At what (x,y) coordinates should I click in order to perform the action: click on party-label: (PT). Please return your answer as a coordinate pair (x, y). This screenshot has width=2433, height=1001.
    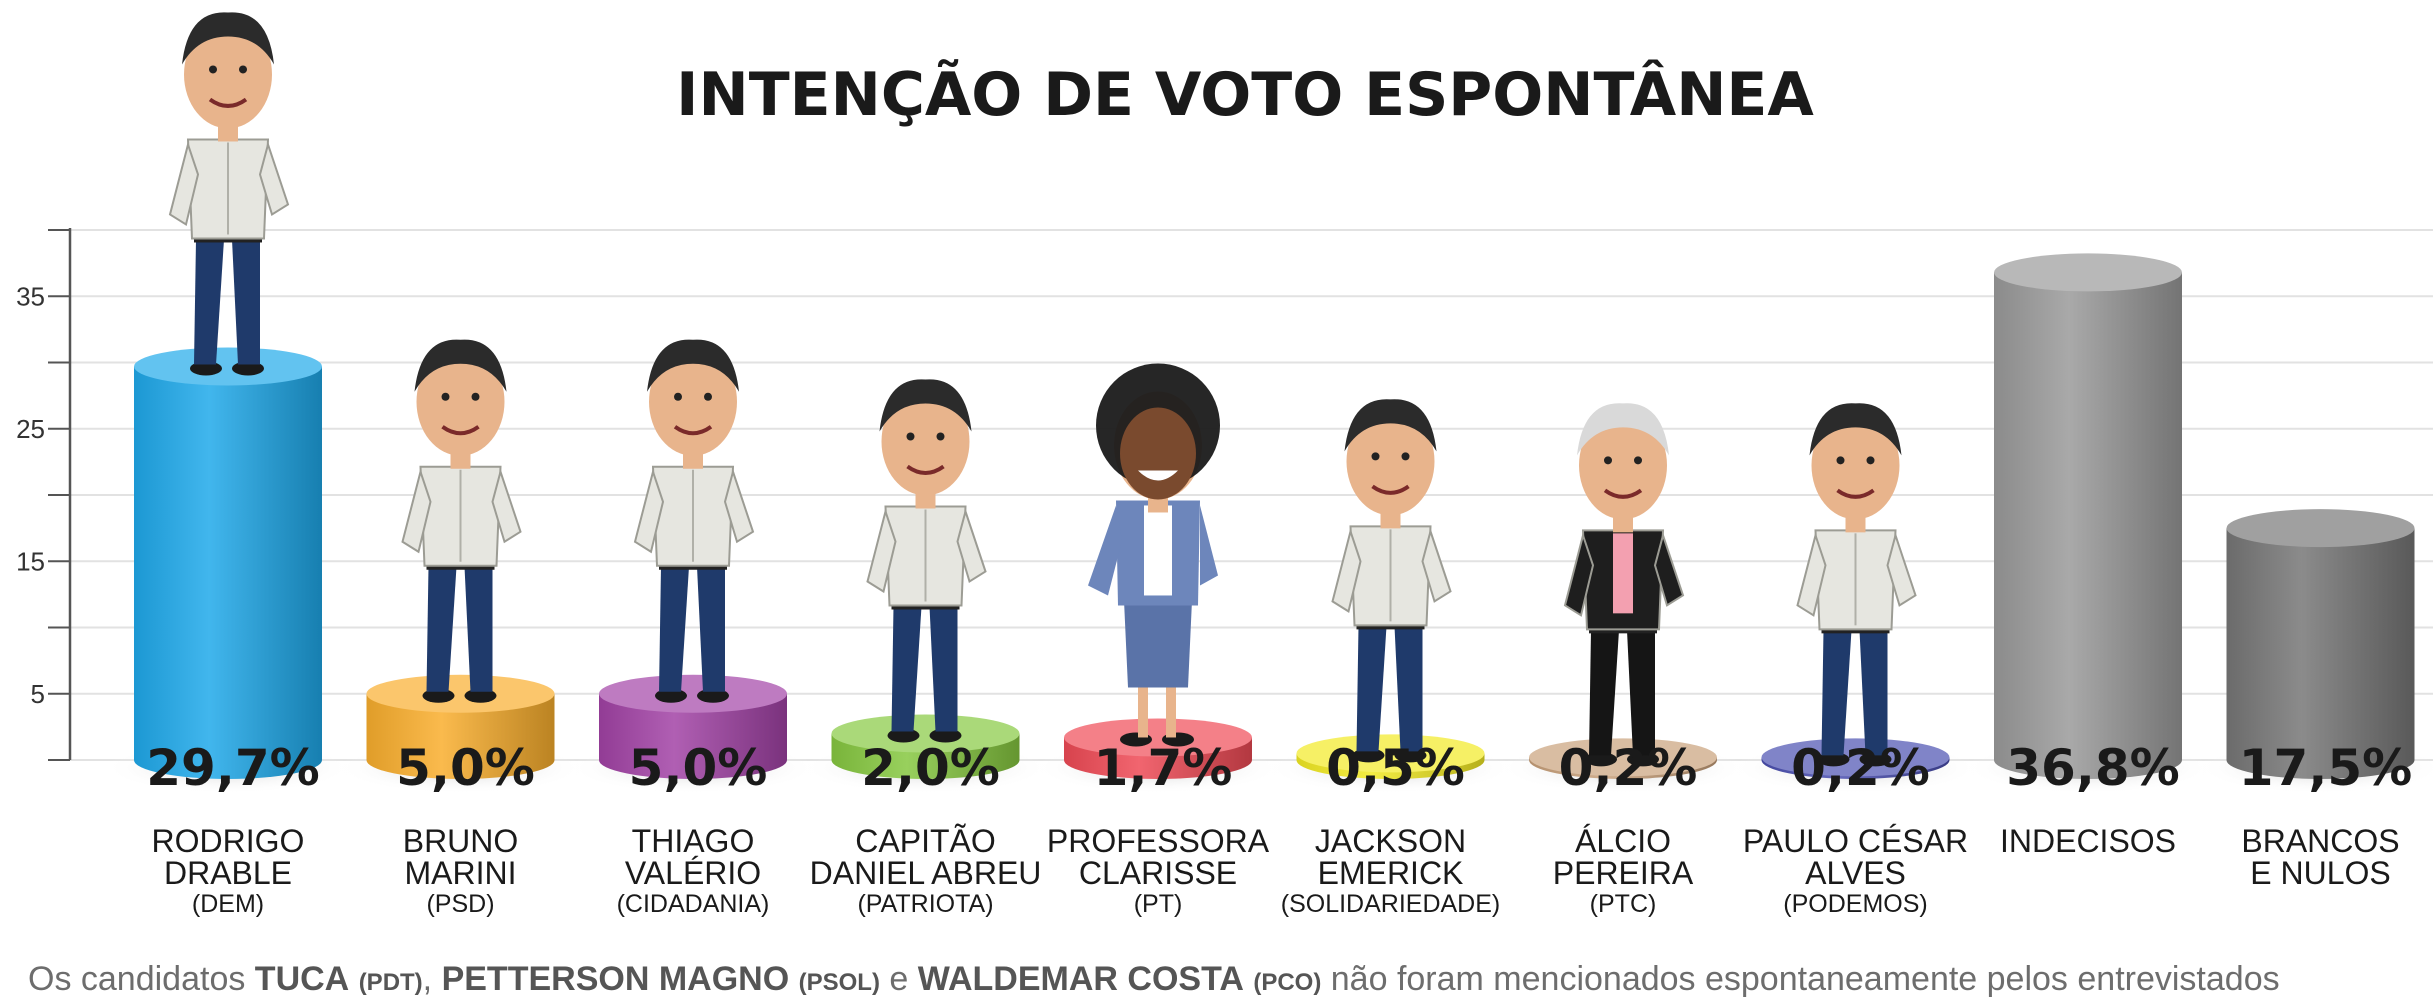
    Looking at the image, I should click on (1158, 904).